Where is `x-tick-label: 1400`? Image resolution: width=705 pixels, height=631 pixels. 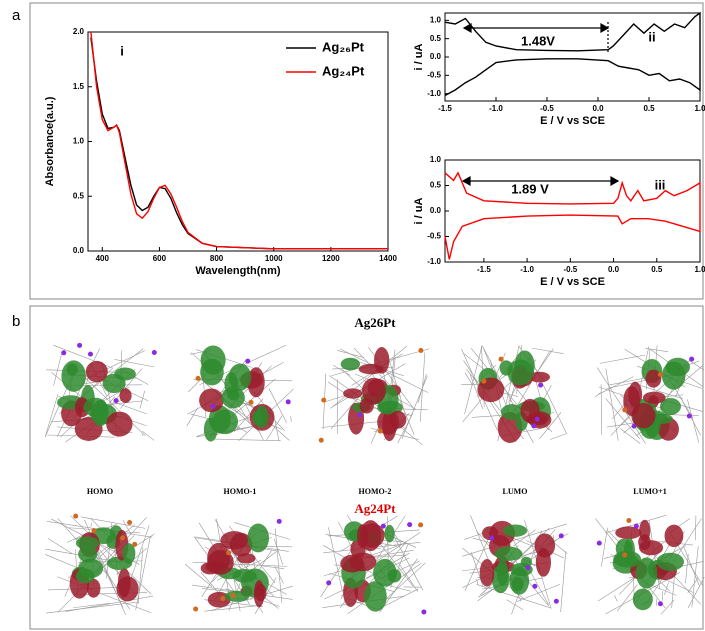 x-tick-label: 1400 is located at coordinates (388, 258).